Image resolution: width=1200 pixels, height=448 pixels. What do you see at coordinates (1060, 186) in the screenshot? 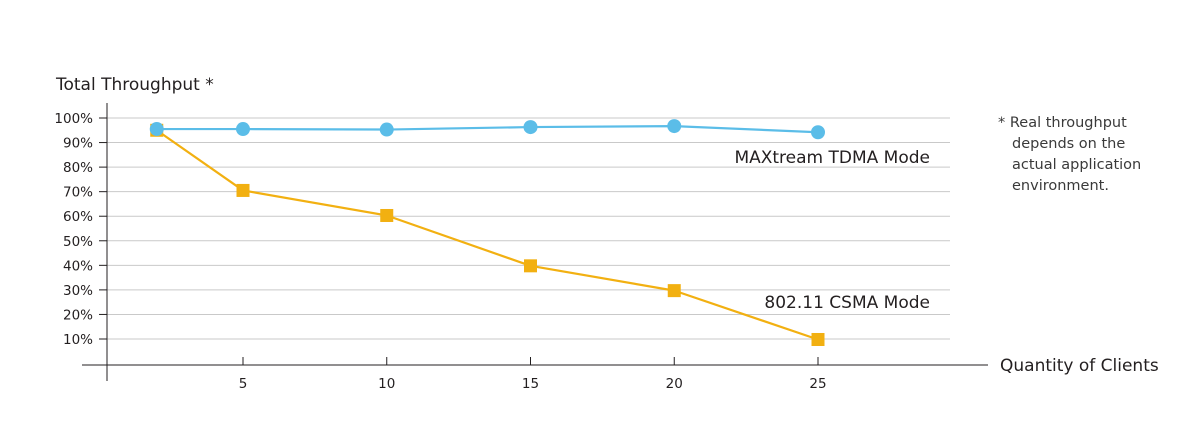
I see `footnote-line: environment.` at bounding box center [1060, 186].